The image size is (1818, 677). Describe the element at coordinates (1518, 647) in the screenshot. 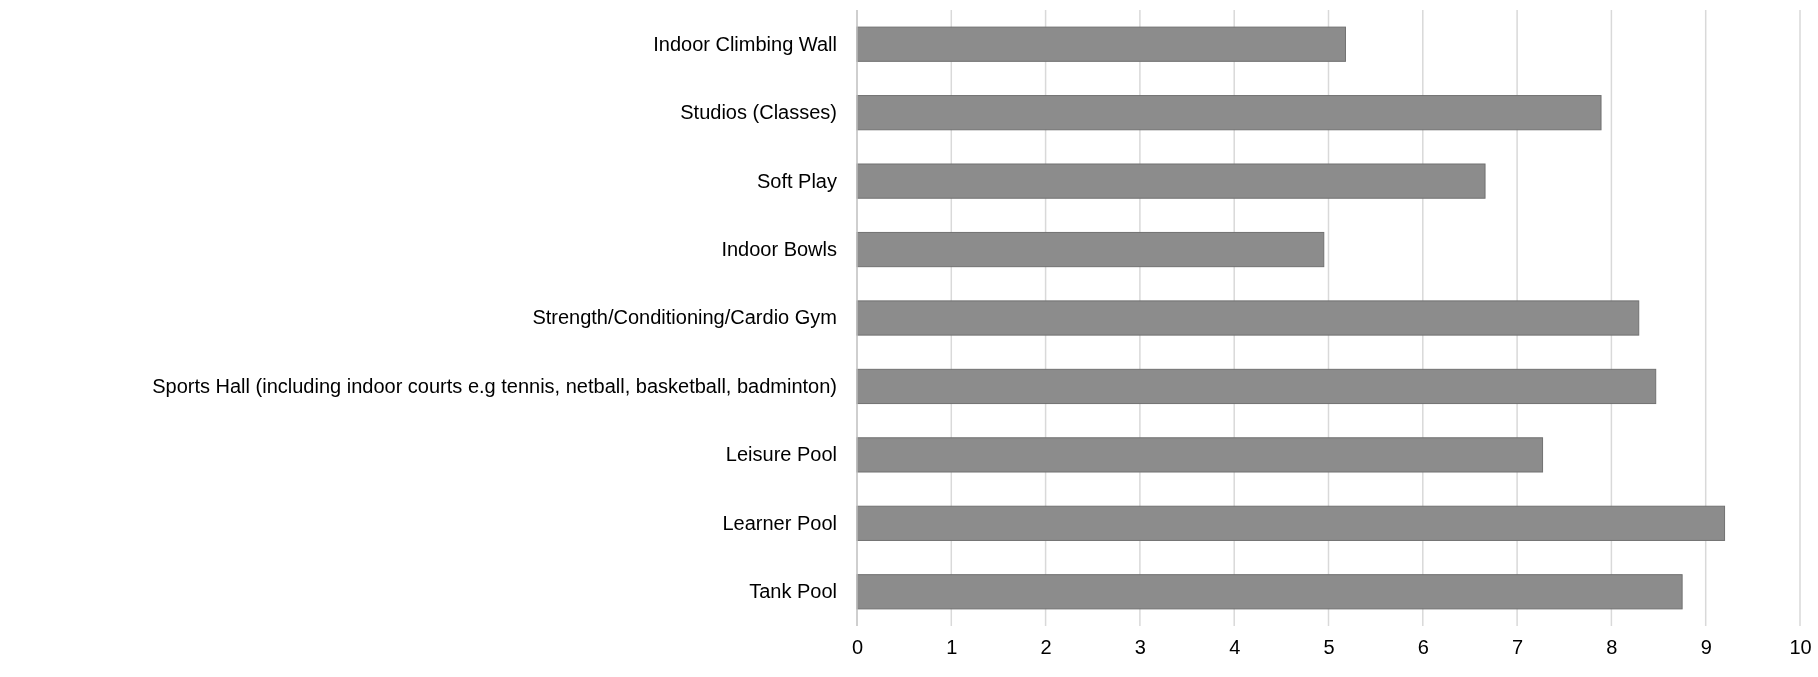

I see `x-tick-label: 7` at that location.